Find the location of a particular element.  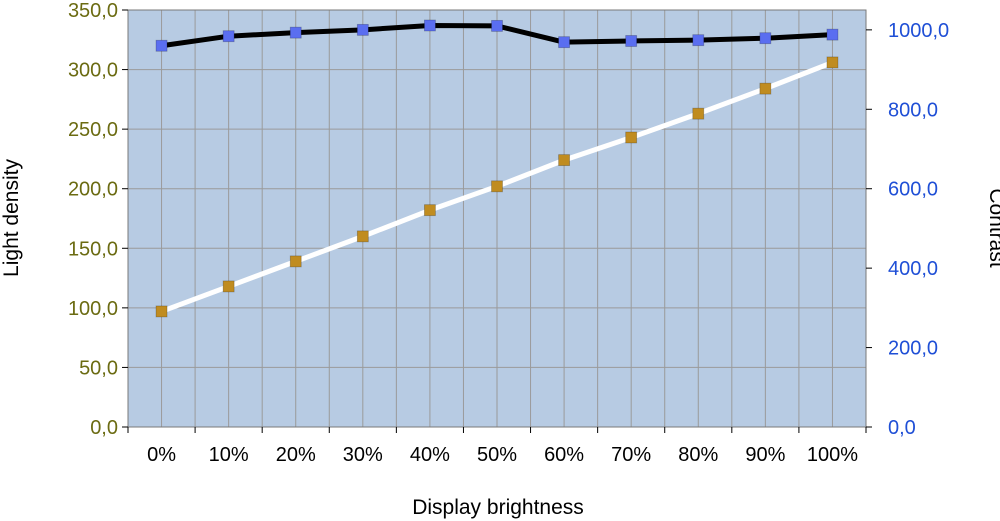

x-tick-label: 20% is located at coordinates (296, 455).